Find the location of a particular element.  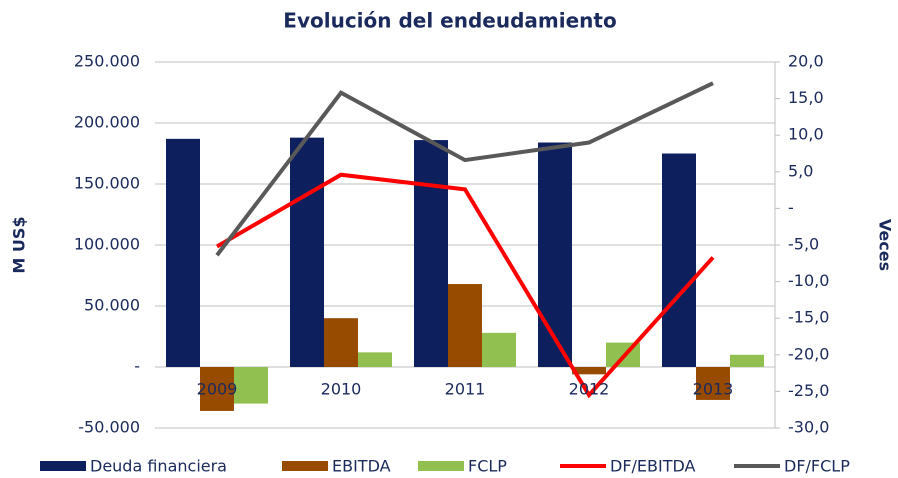

x-tick-label: 2009 is located at coordinates (217, 389).